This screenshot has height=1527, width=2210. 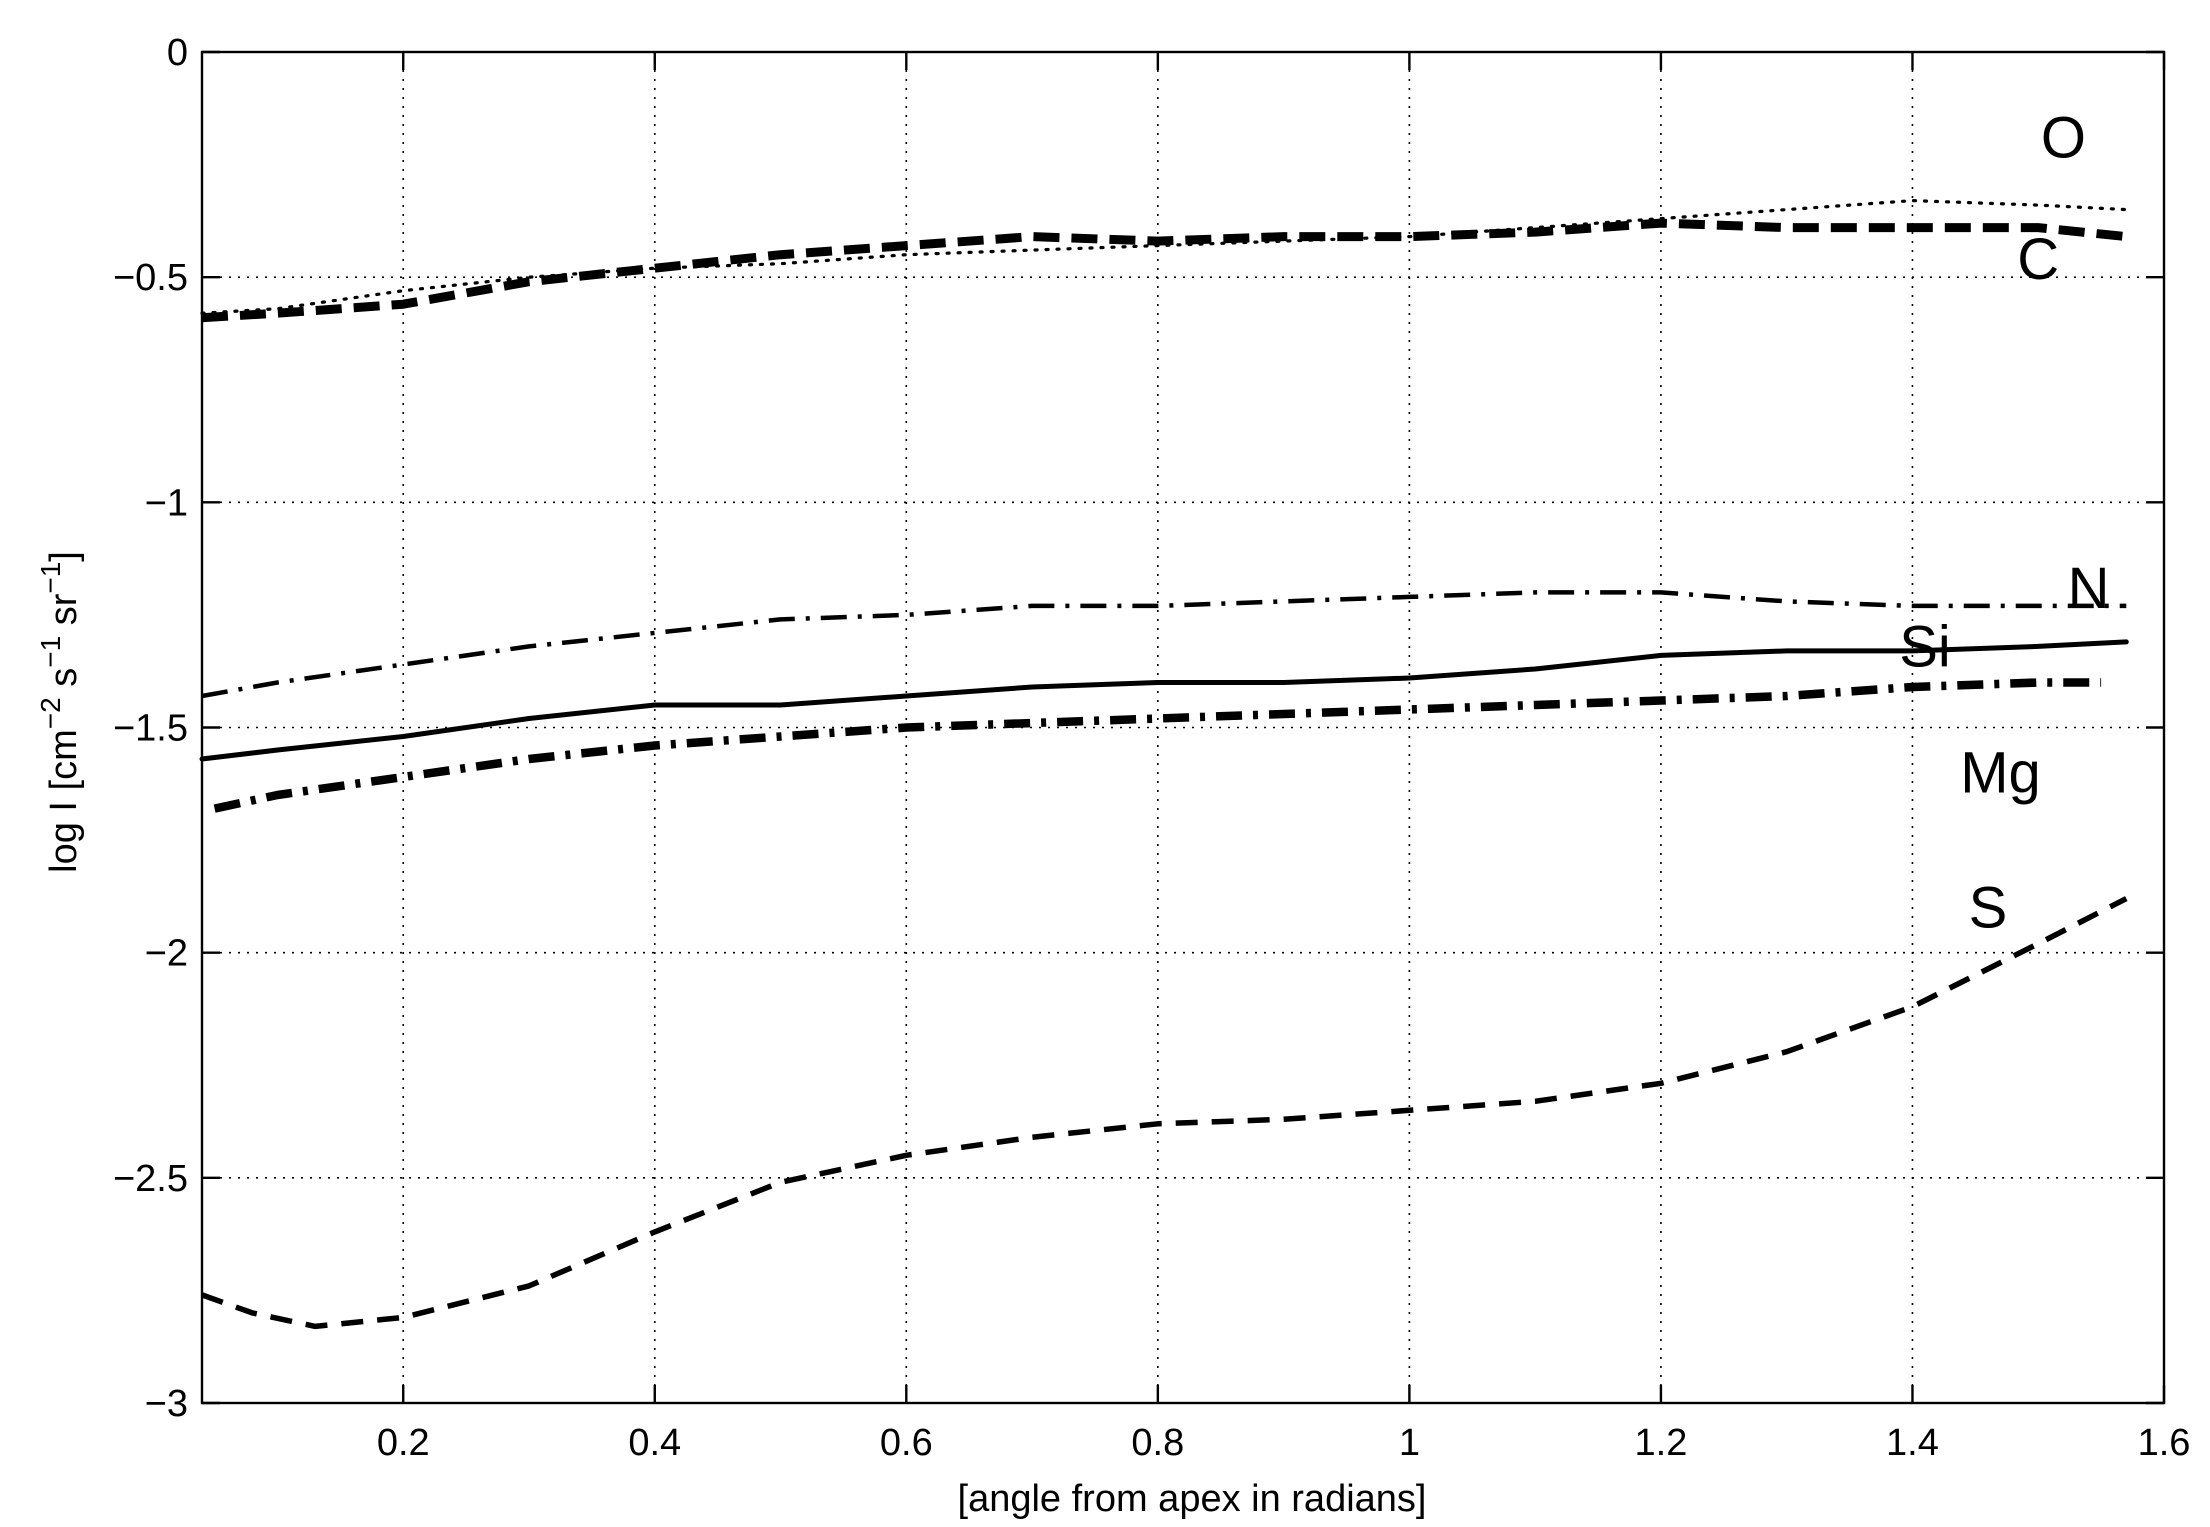 What do you see at coordinates (166, 954) in the screenshot?
I see `y-tick-label: −2` at bounding box center [166, 954].